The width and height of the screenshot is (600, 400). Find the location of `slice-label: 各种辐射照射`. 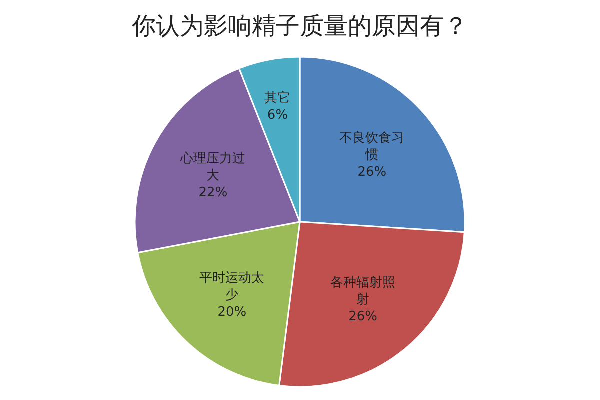

slice-label: 各种辐射照射 is located at coordinates (363, 291).